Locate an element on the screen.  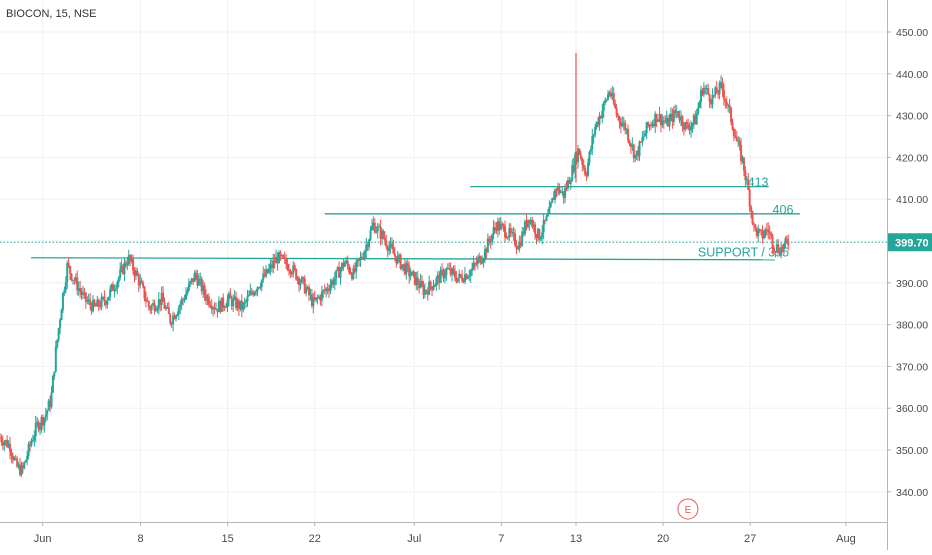
x-tick-label: 7 is located at coordinates (501, 539).